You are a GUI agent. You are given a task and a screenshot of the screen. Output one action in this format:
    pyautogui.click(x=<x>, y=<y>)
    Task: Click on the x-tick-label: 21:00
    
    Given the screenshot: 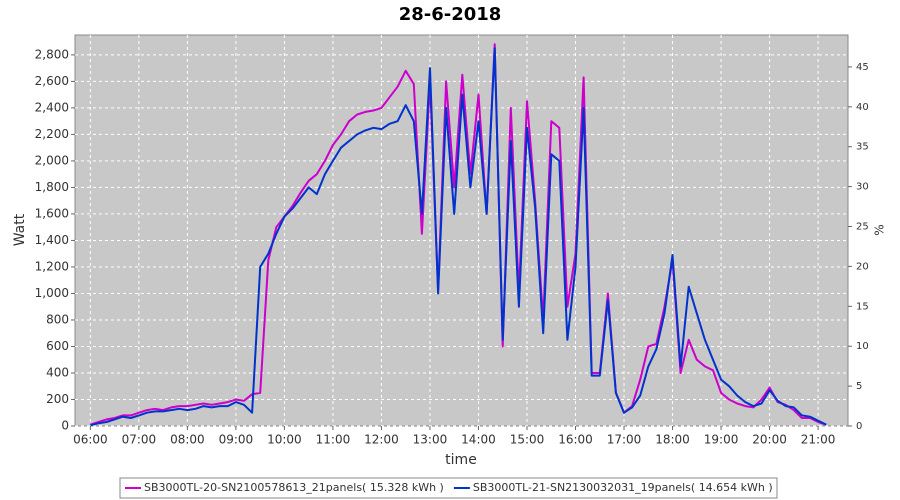 What is the action you would take?
    pyautogui.click(x=818, y=440)
    